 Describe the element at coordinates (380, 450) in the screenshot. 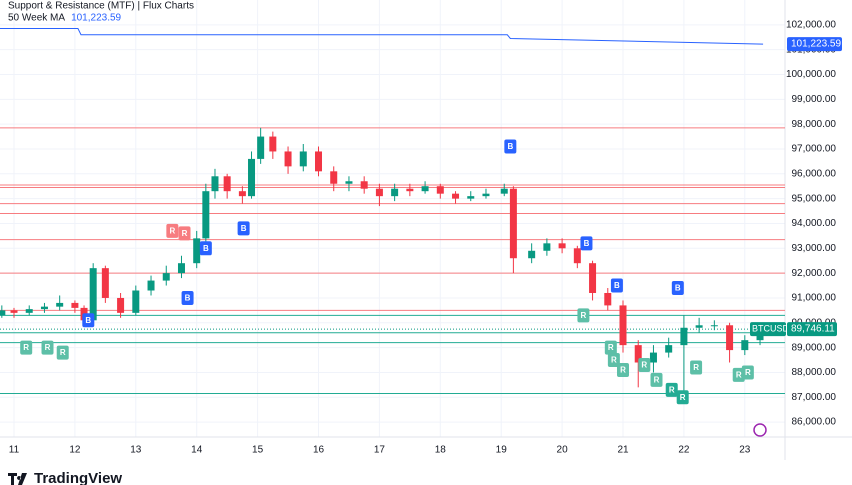

I see `x-tick-label: 17` at that location.